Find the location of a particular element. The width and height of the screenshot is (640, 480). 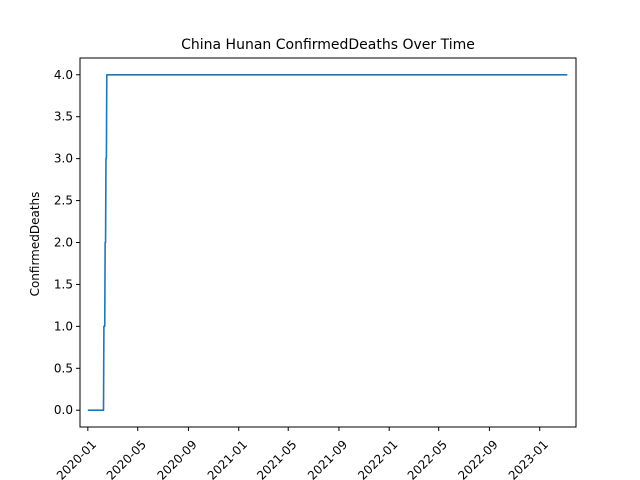

chart-title: China Hunan ConfirmedDeaths Over Time is located at coordinates (328, 45).